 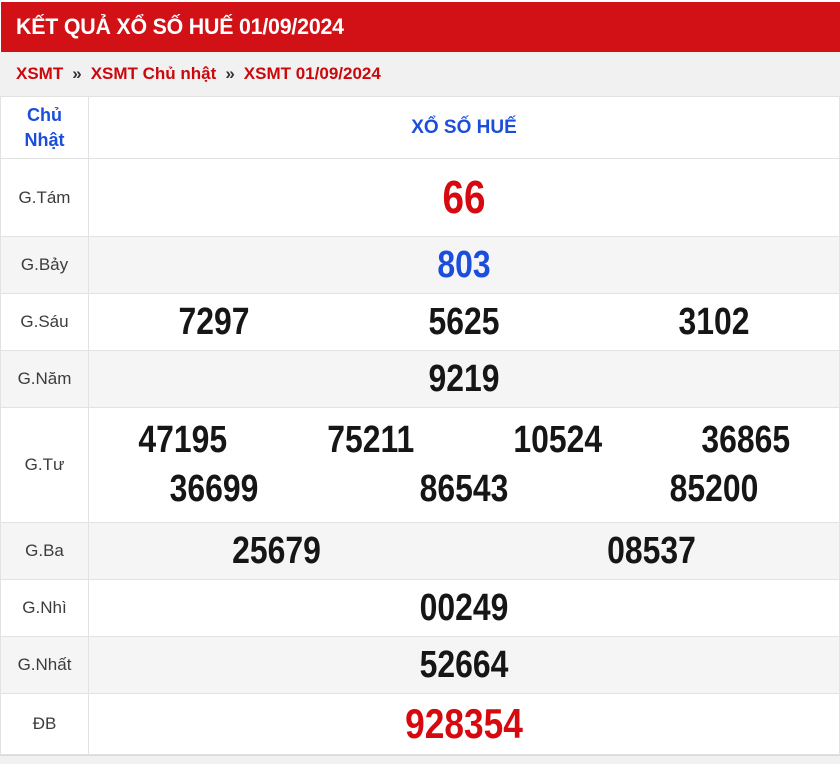 What do you see at coordinates (44, 724) in the screenshot?
I see `prize-label: ĐB` at bounding box center [44, 724].